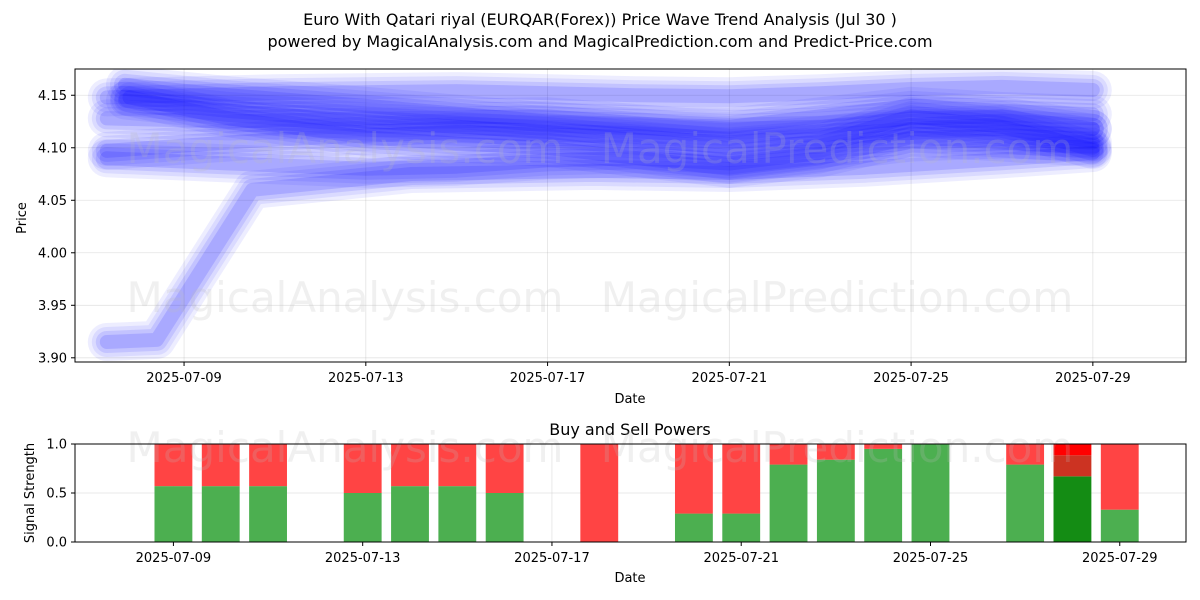  Describe the element at coordinates (56, 445) in the screenshot. I see `signal-ytick-label-2: 1.0` at that location.